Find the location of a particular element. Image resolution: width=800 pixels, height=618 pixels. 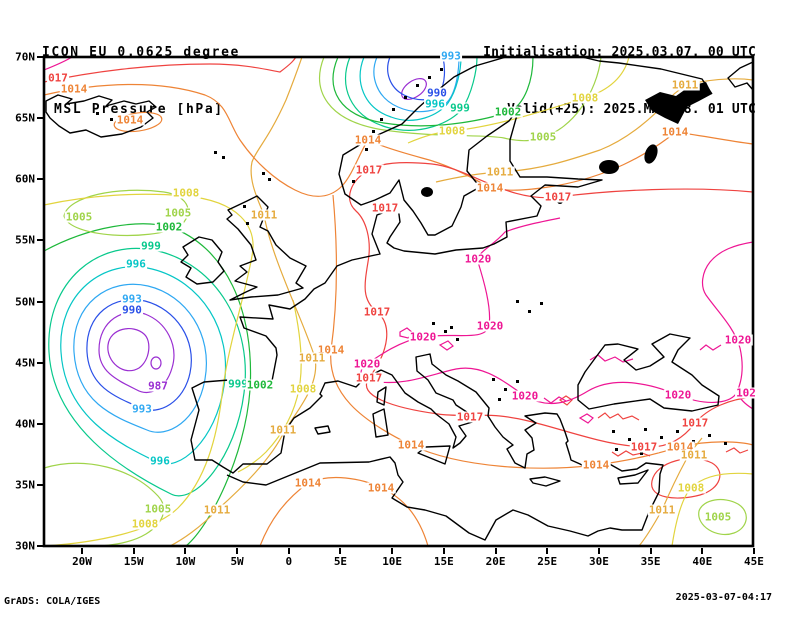

white-sea is located at coordinates (678, 103).